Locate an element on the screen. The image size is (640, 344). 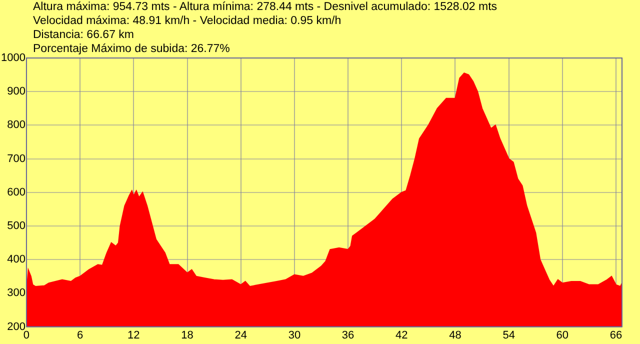
x-tick-label: 42 is located at coordinates (402, 335).